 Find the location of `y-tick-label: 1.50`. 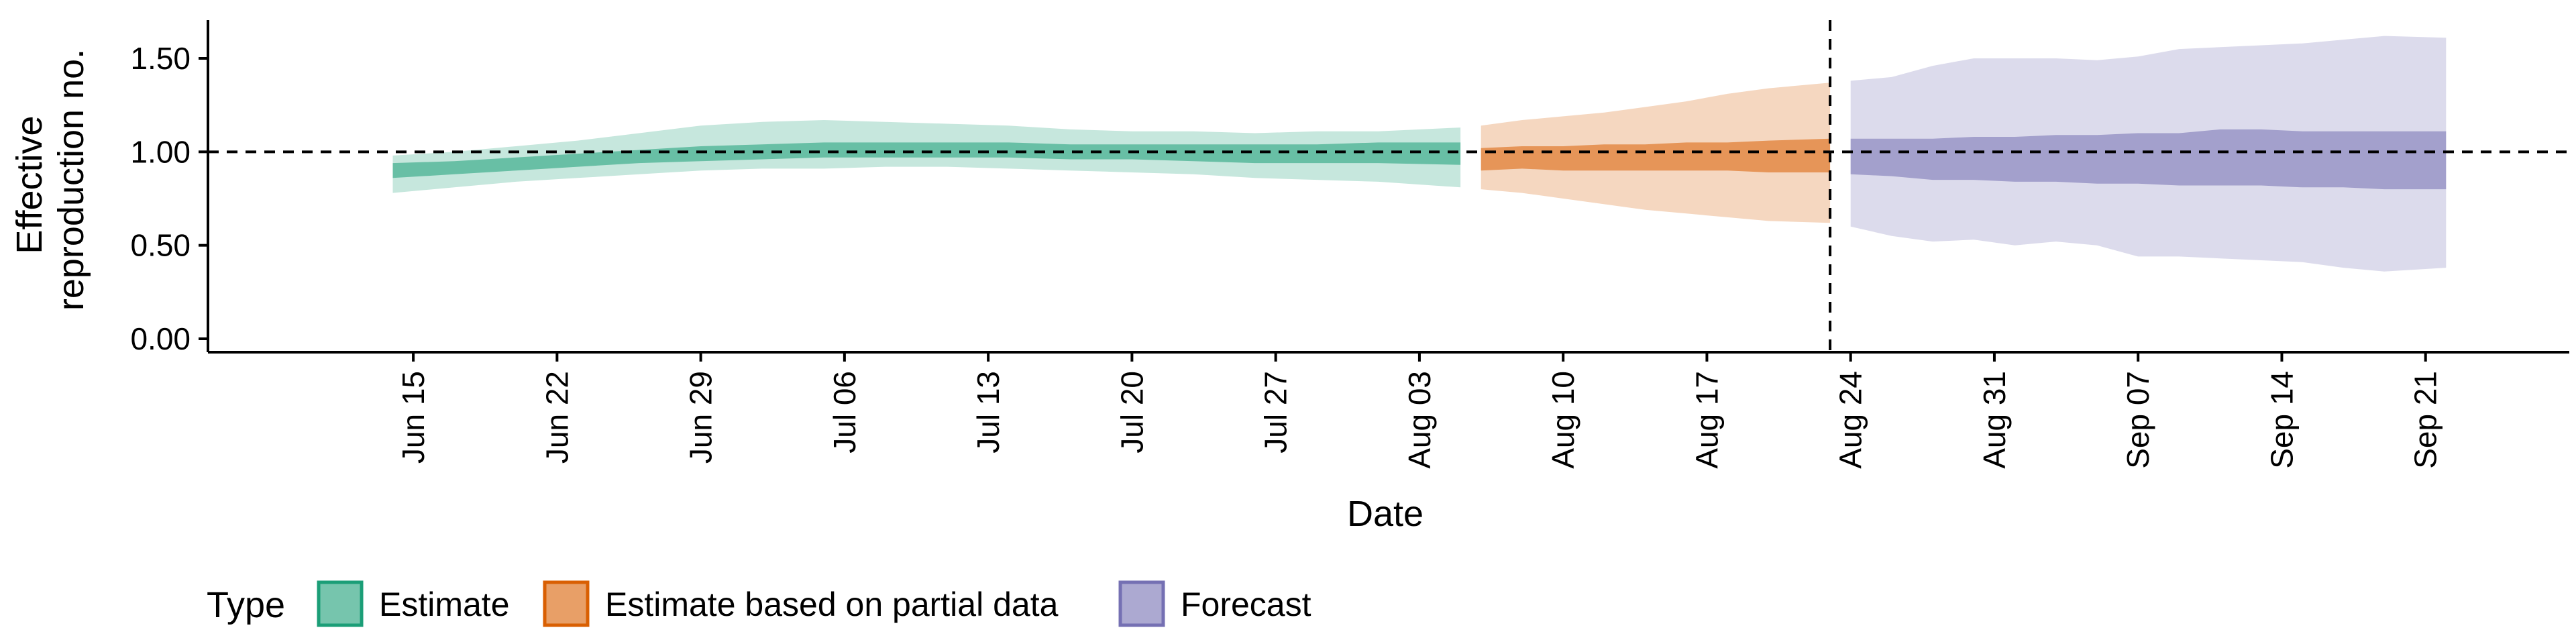

y-tick-label: 1.50 is located at coordinates (160, 58).